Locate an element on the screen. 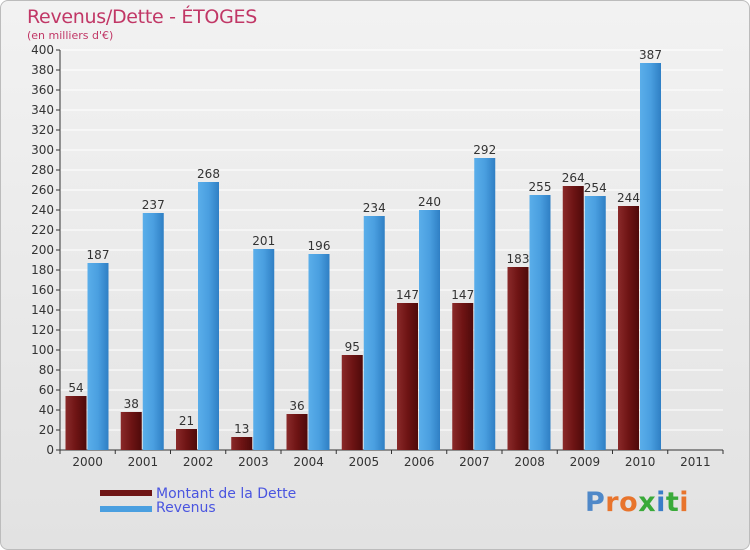 The width and height of the screenshot is (750, 550). legend-swatch-revenus is located at coordinates (126, 509).